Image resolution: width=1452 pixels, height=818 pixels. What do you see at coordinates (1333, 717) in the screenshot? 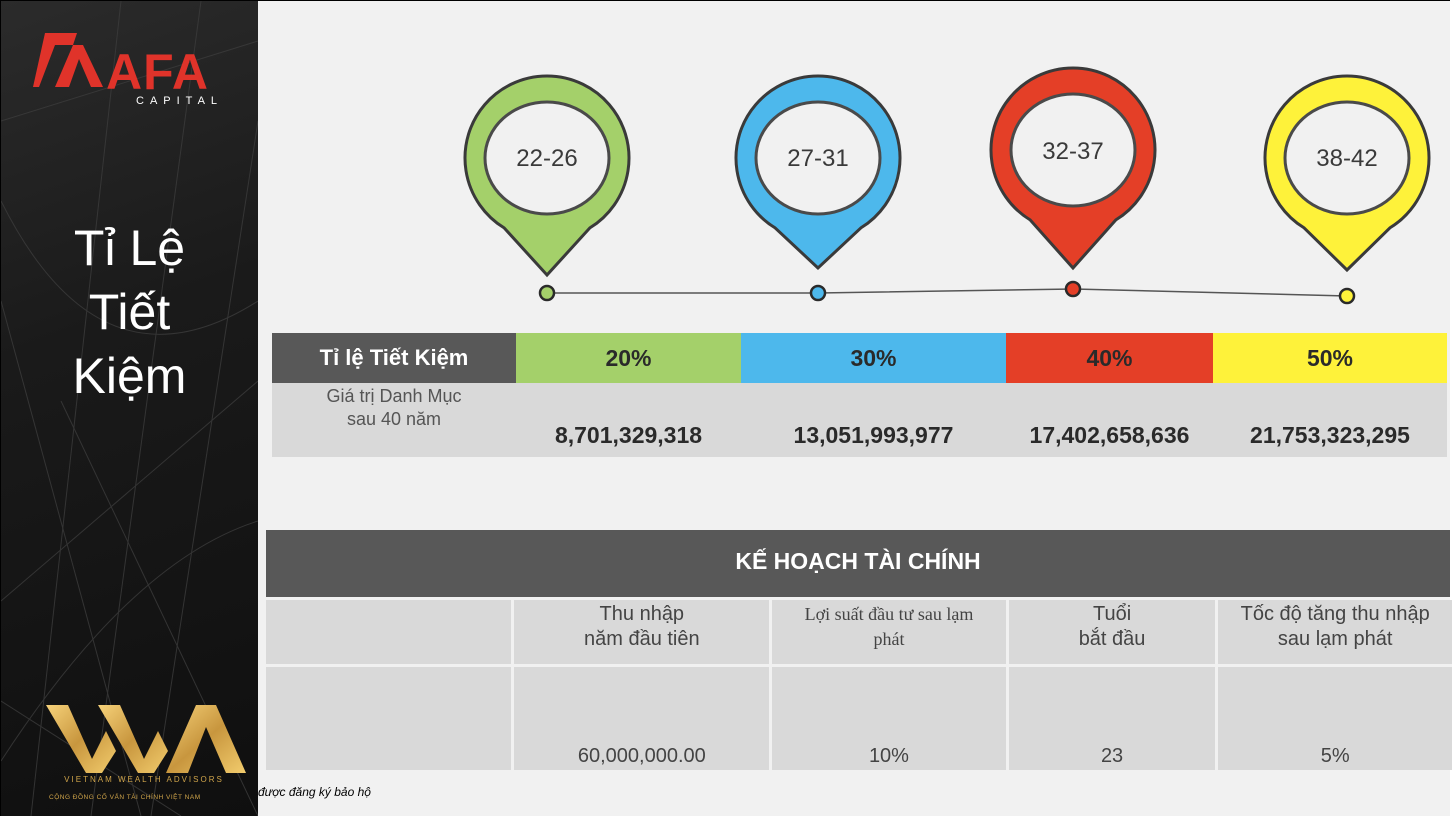
I see `plan-value-cell: 5%` at bounding box center [1333, 717].